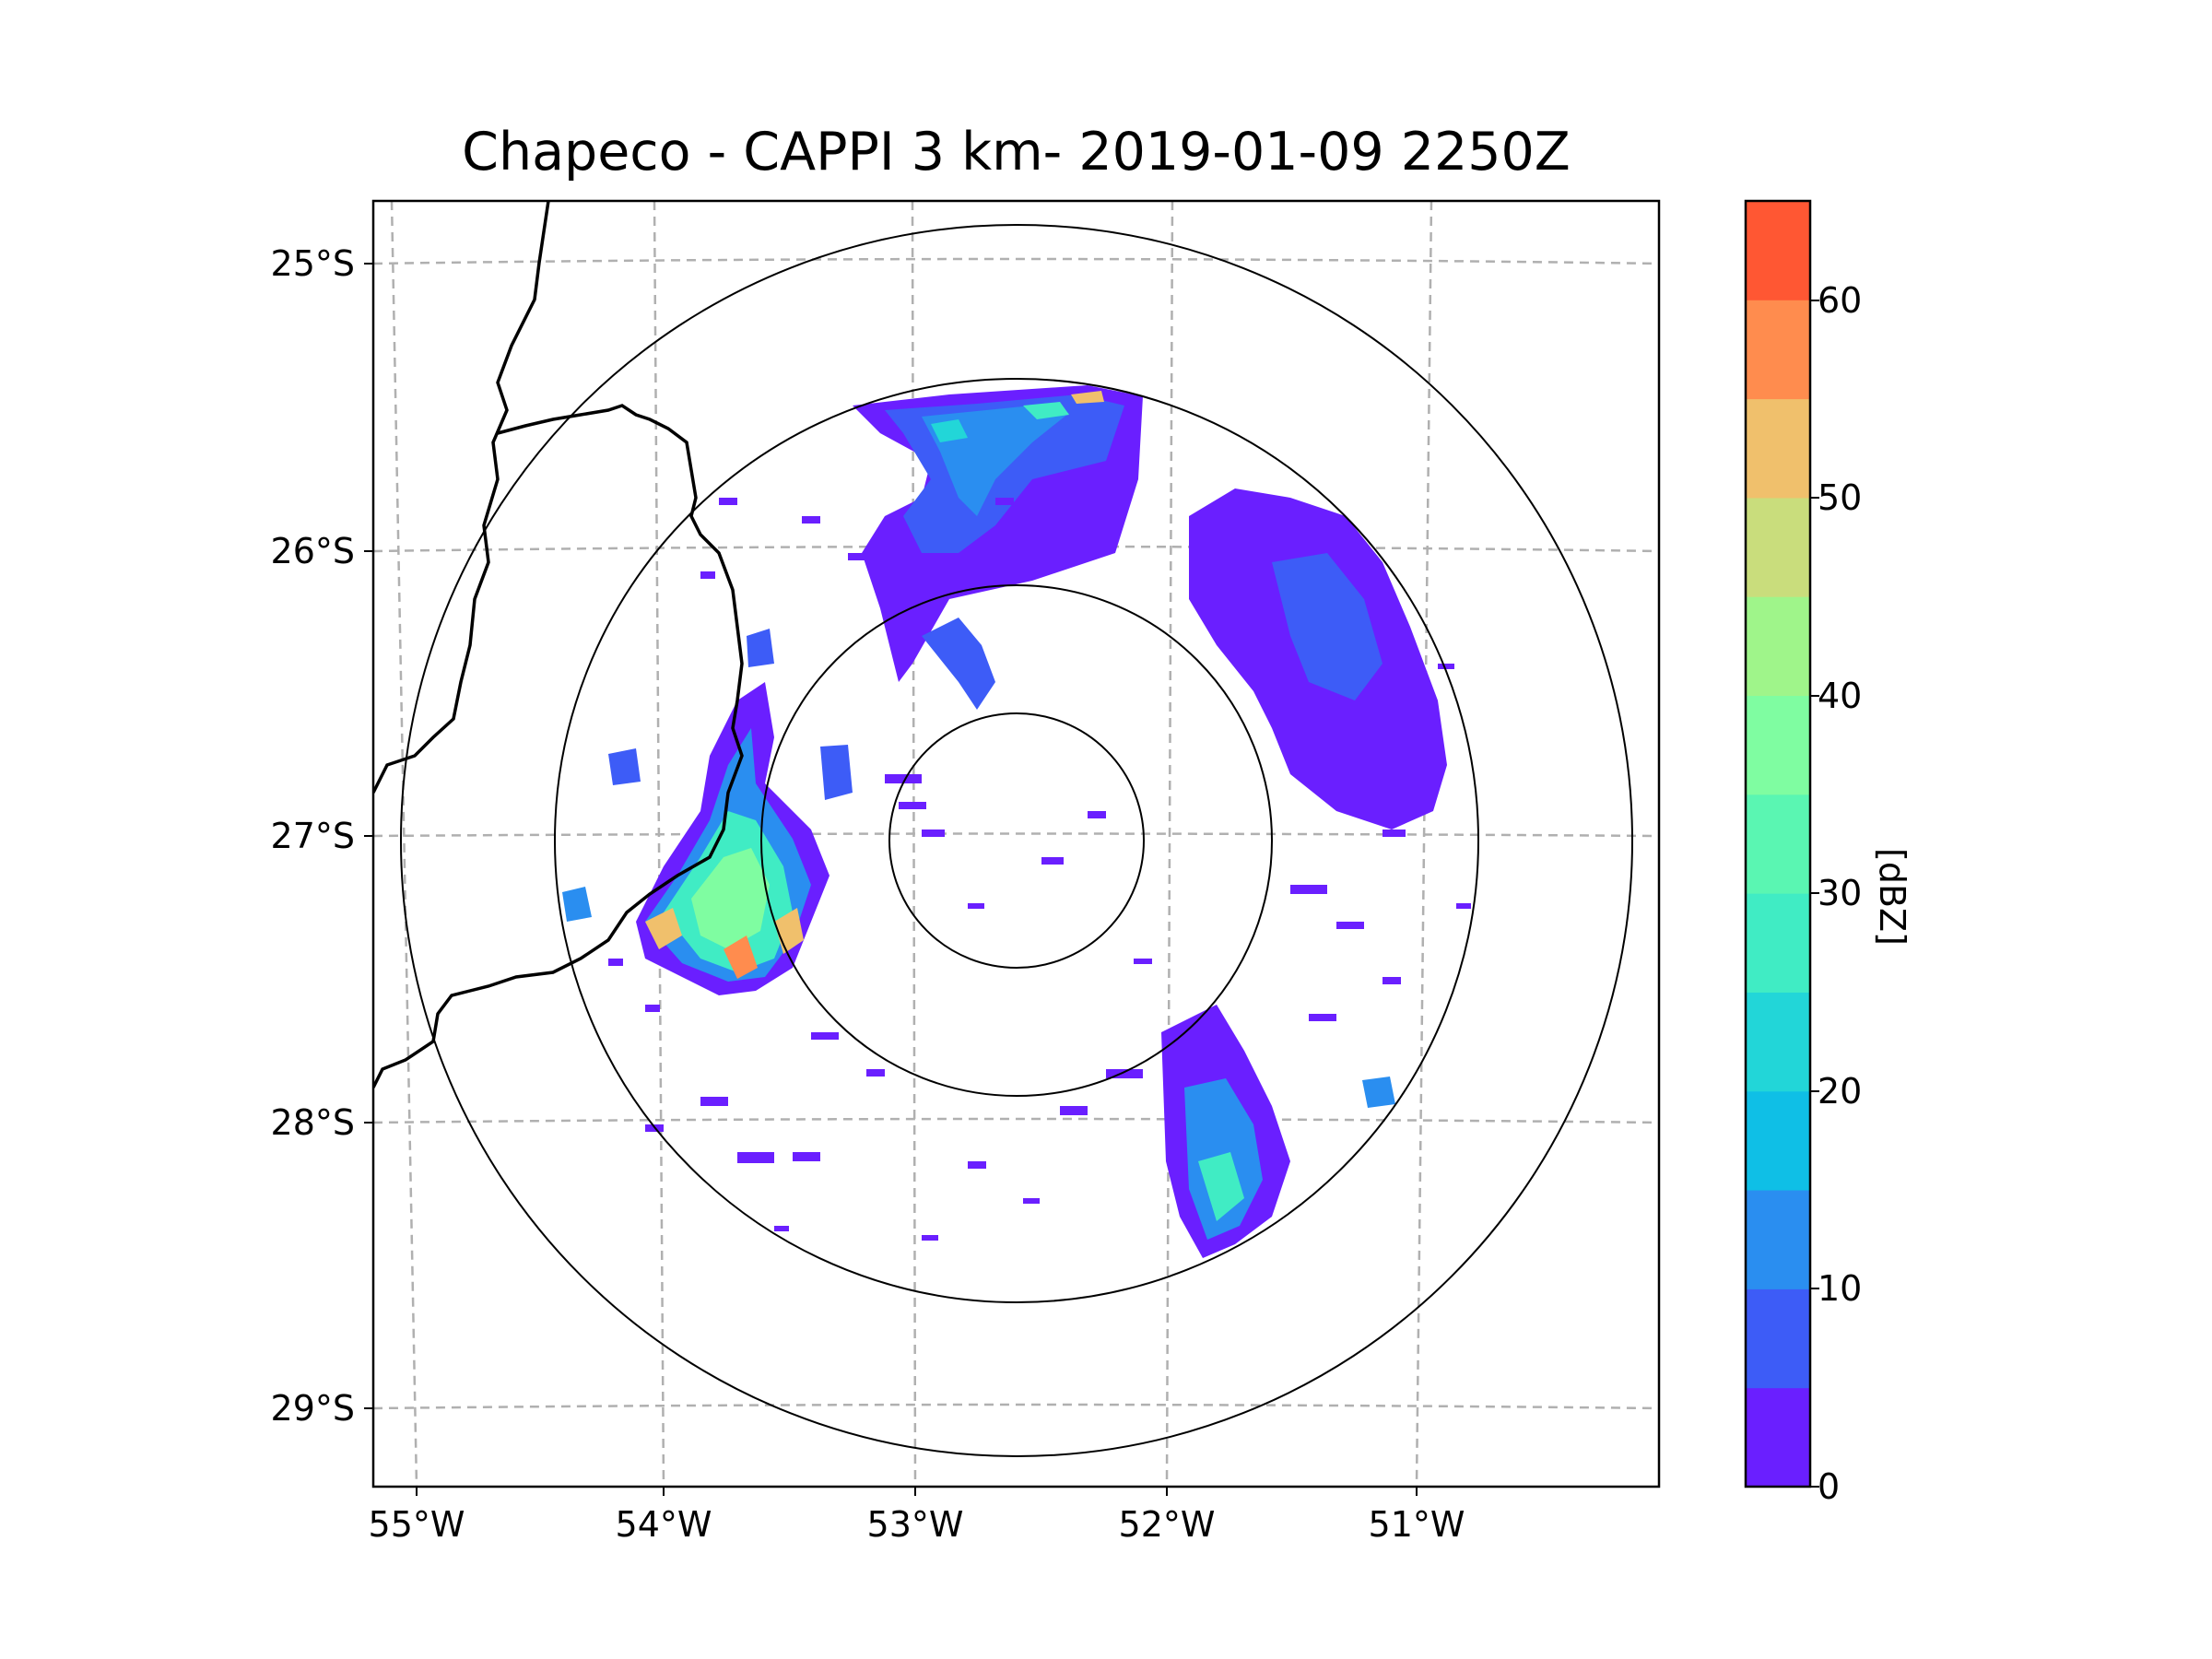  Describe the element at coordinates (1840, 1091) in the screenshot. I see `colorbar-tick-20: 20` at that location.